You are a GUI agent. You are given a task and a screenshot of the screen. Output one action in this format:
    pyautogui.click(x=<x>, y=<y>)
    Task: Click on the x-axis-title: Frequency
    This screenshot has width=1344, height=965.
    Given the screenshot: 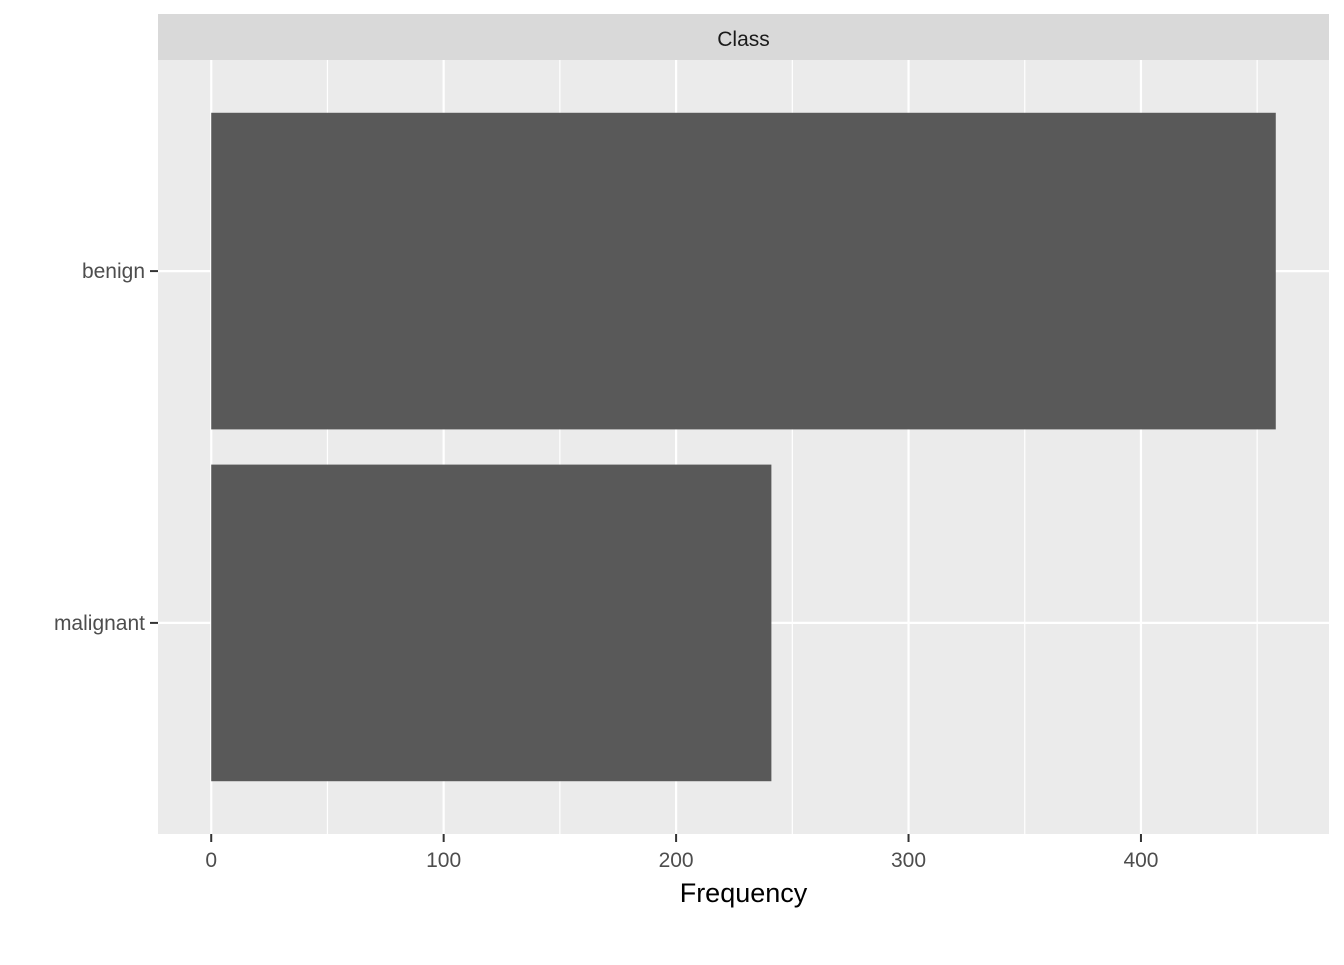 What is the action you would take?
    pyautogui.click(x=744, y=893)
    